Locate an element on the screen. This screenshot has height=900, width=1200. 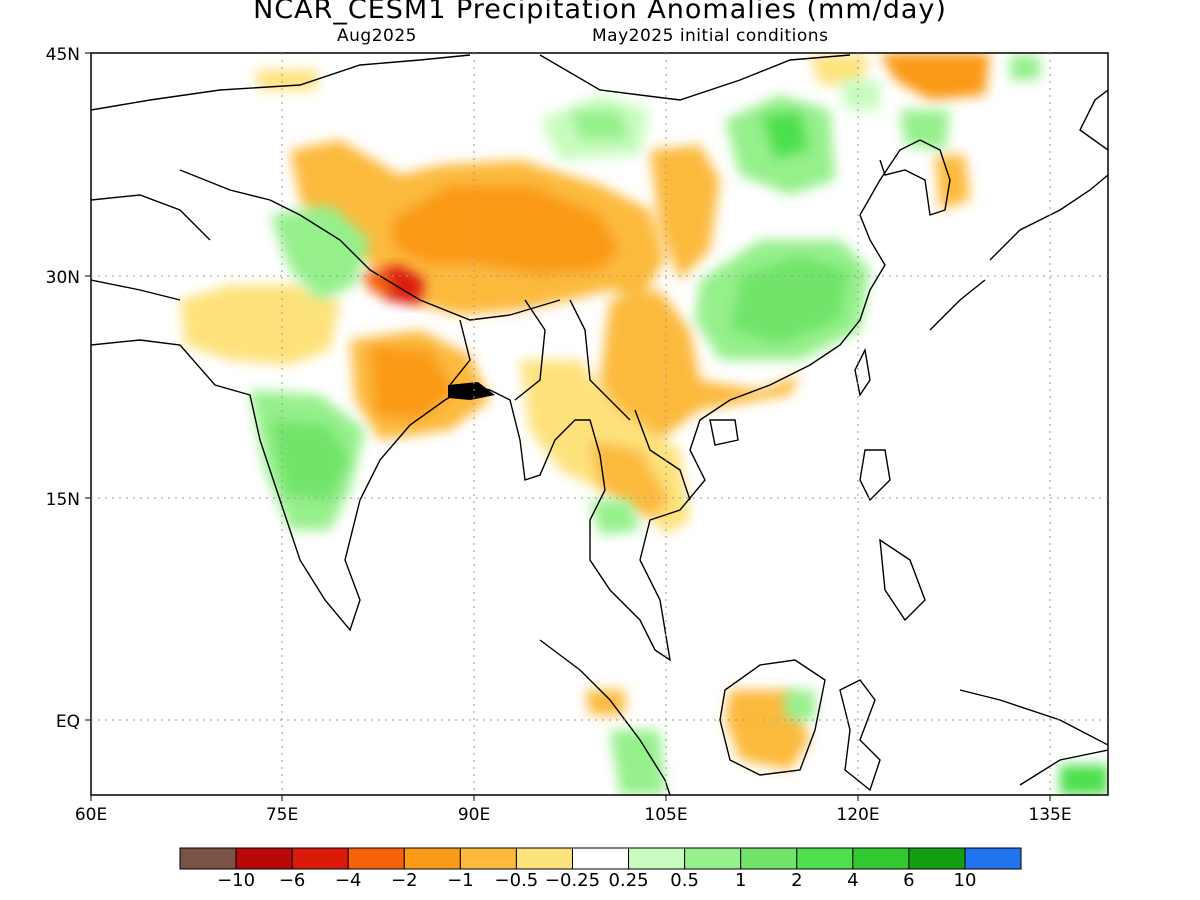
colorbar-label: −4 is located at coordinates (348, 880).